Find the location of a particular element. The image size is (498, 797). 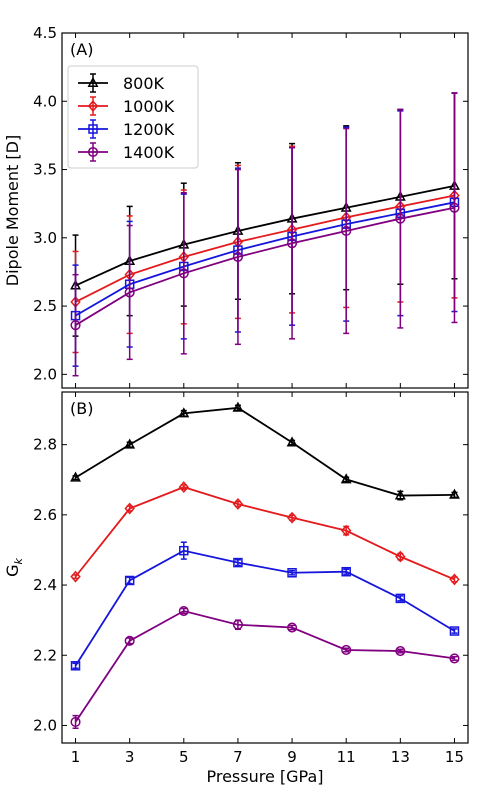

y-tick-label: 4.5 is located at coordinates (45, 33).